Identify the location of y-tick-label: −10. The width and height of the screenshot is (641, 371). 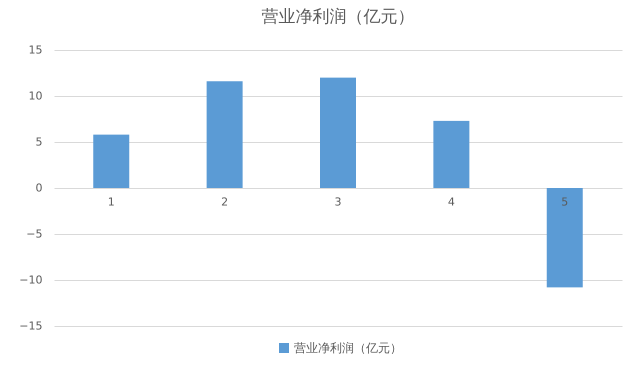
(30, 280).